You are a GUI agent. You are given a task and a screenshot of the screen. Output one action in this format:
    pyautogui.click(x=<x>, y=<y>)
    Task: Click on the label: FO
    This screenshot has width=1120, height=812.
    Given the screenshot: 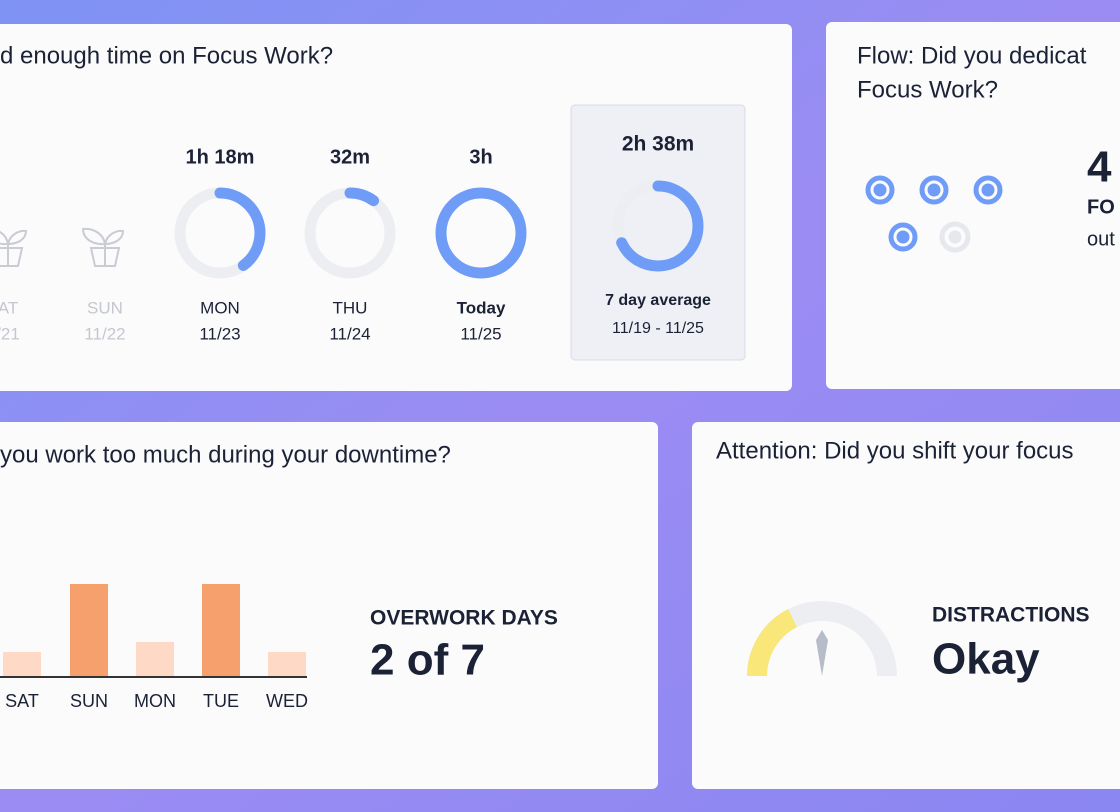 What is the action you would take?
    pyautogui.click(x=1101, y=207)
    